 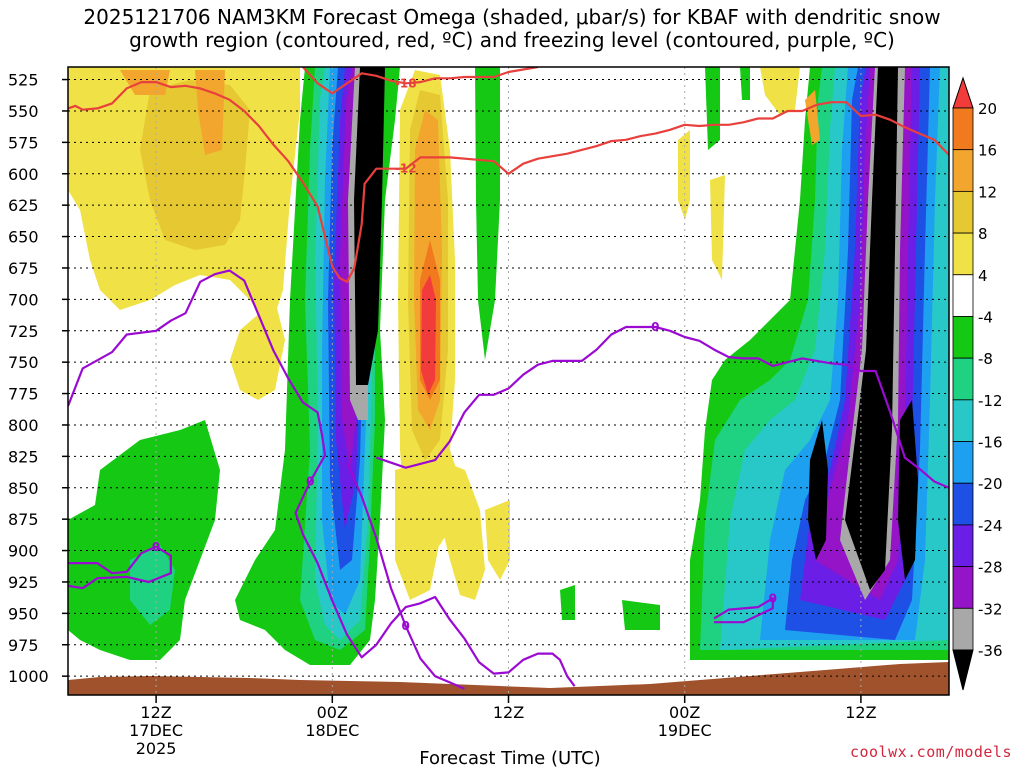 I want to click on dgz-contour-label-0: -12, so click(x=406, y=169).